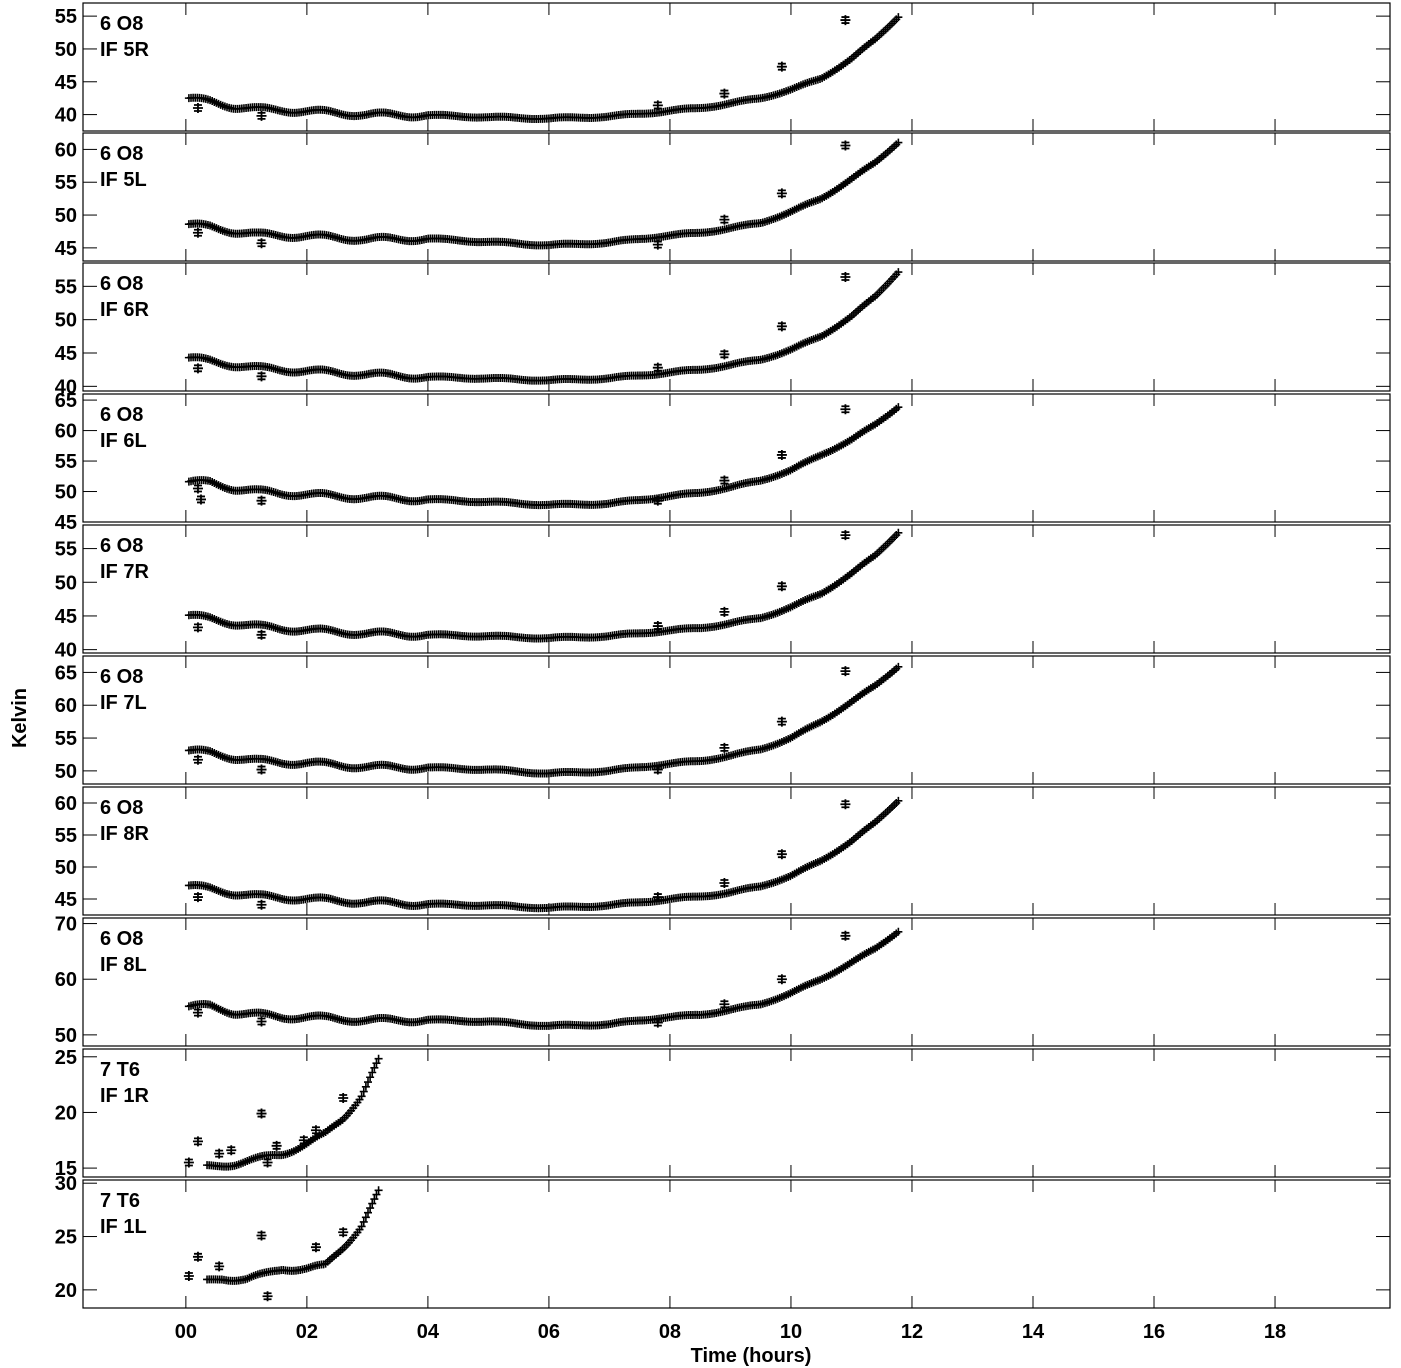 The image size is (1401, 1368). What do you see at coordinates (549, 1332) in the screenshot?
I see `x-tick-label: 06` at bounding box center [549, 1332].